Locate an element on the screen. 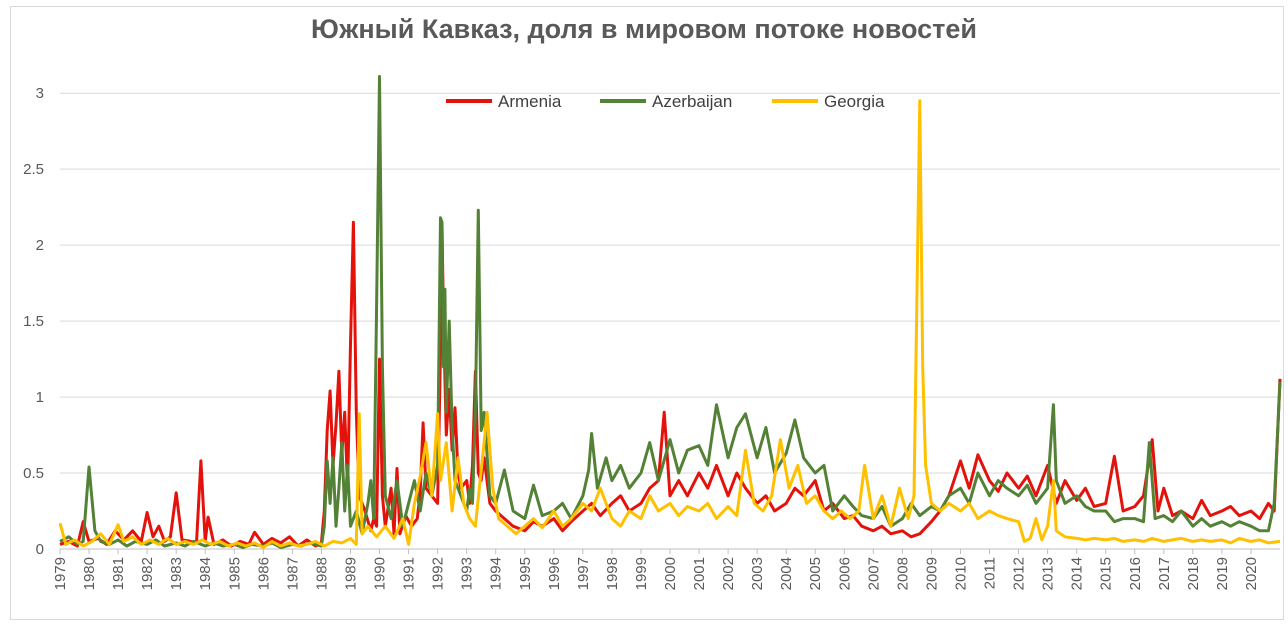  x-tick-label: 1984 is located at coordinates (205, 573).